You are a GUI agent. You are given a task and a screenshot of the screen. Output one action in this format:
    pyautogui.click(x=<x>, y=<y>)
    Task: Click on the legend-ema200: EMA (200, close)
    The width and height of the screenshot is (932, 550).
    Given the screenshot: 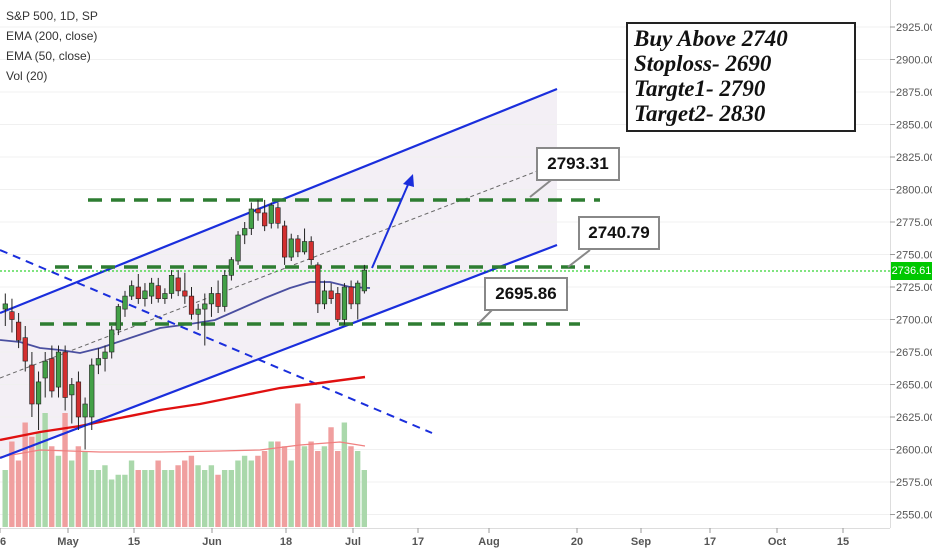 What is the action you would take?
    pyautogui.click(x=52, y=36)
    